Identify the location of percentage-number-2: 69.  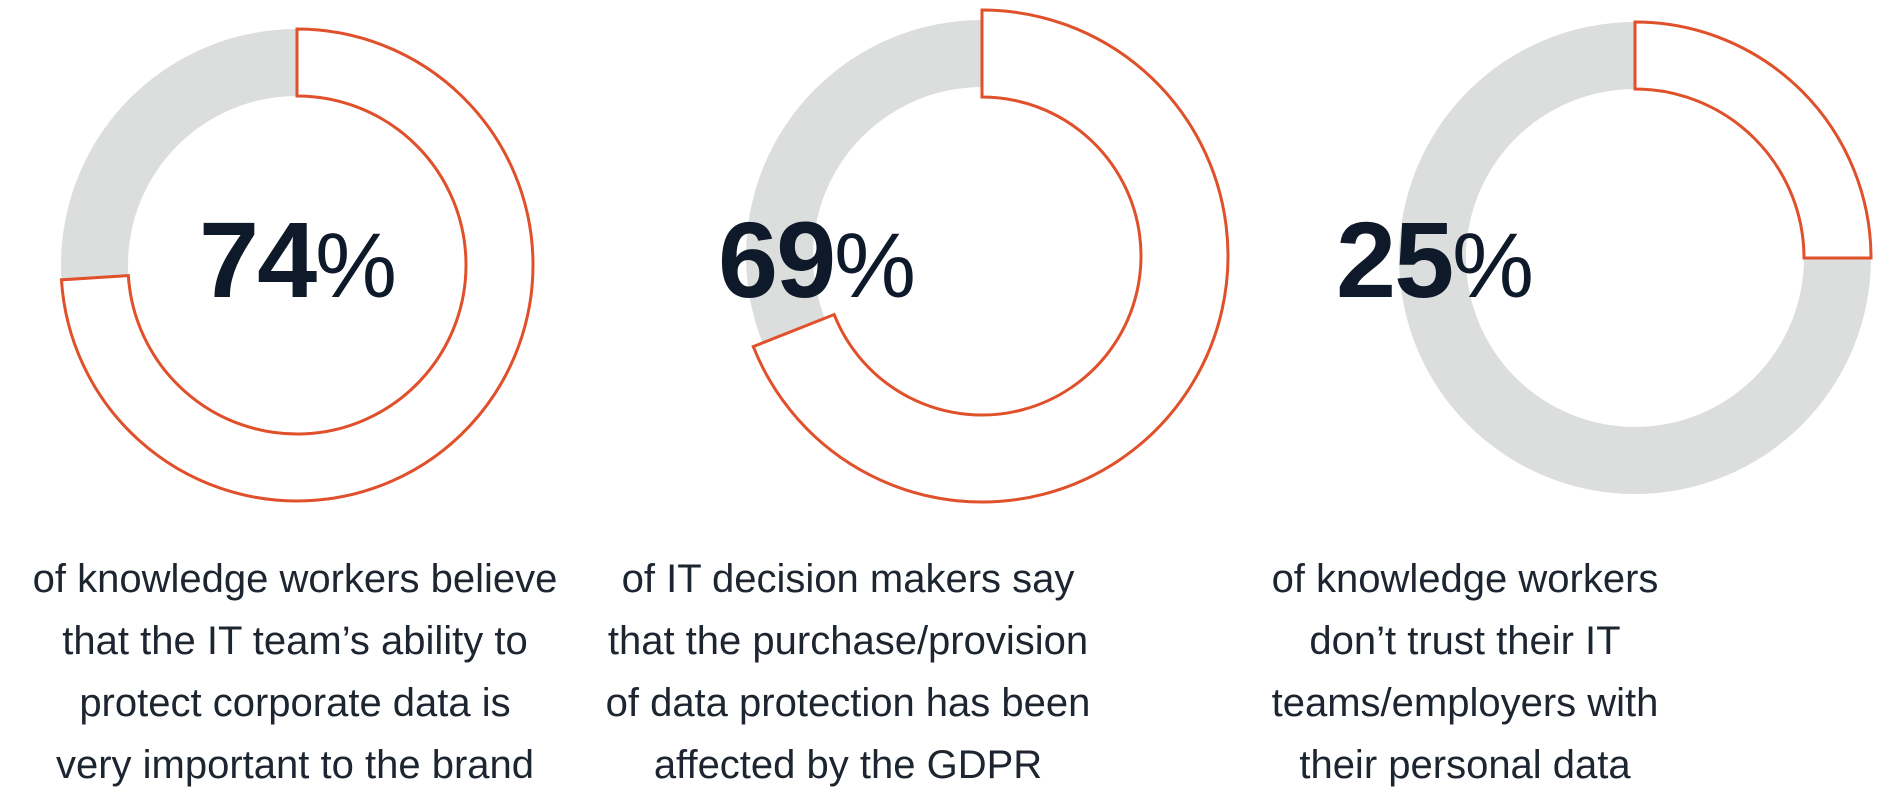
(777, 259).